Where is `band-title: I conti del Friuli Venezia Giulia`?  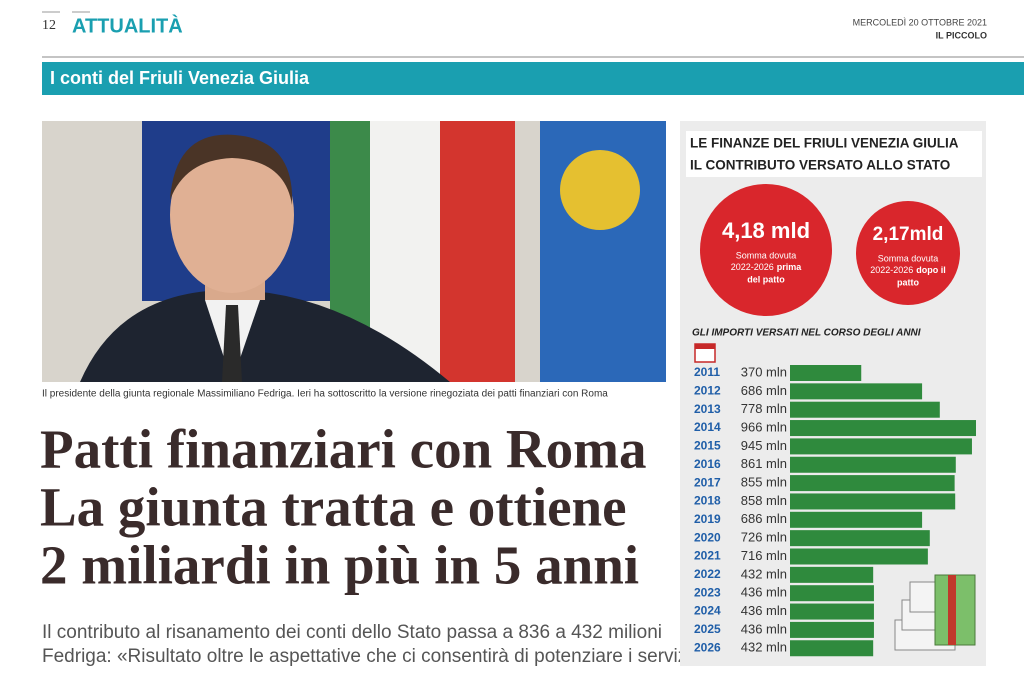 band-title: I conti del Friuli Venezia Giulia is located at coordinates (180, 78).